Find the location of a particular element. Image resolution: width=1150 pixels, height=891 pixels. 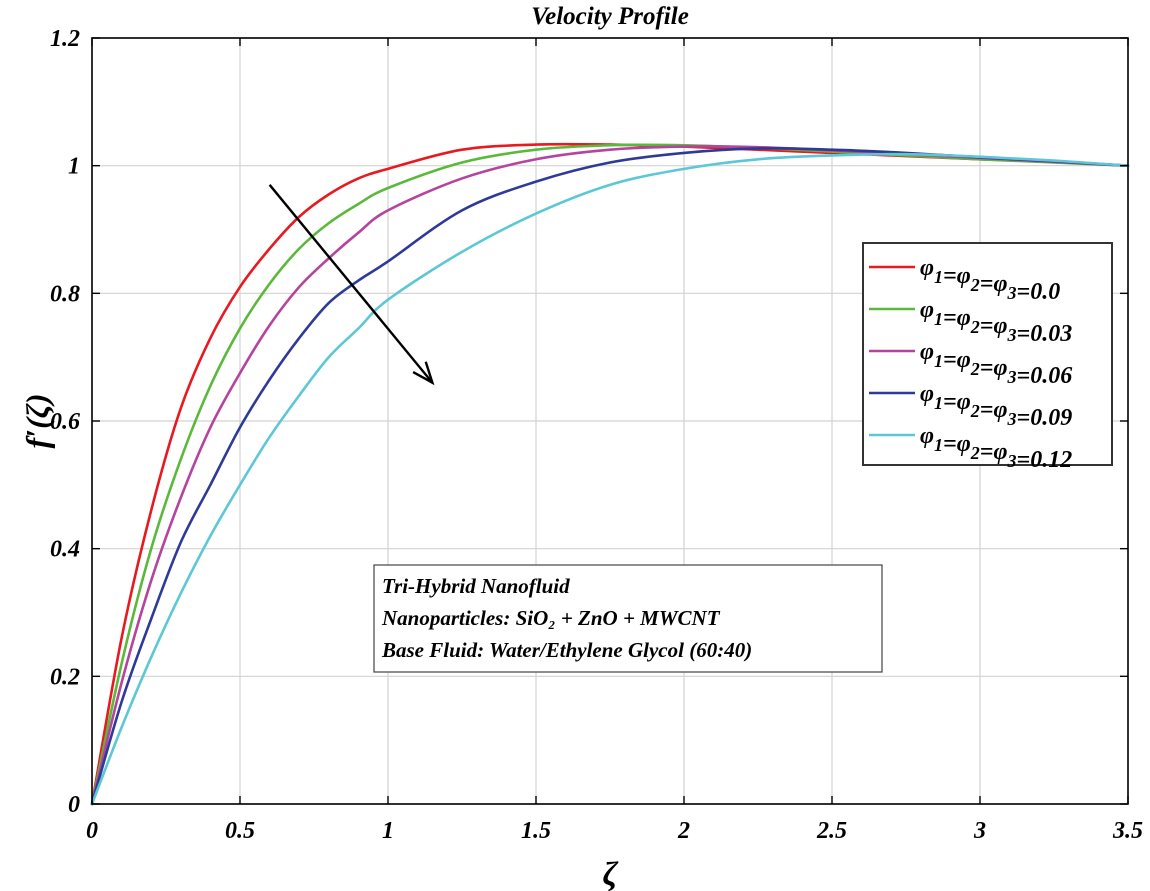

x-tick-label: 3.5 is located at coordinates (1127, 831).